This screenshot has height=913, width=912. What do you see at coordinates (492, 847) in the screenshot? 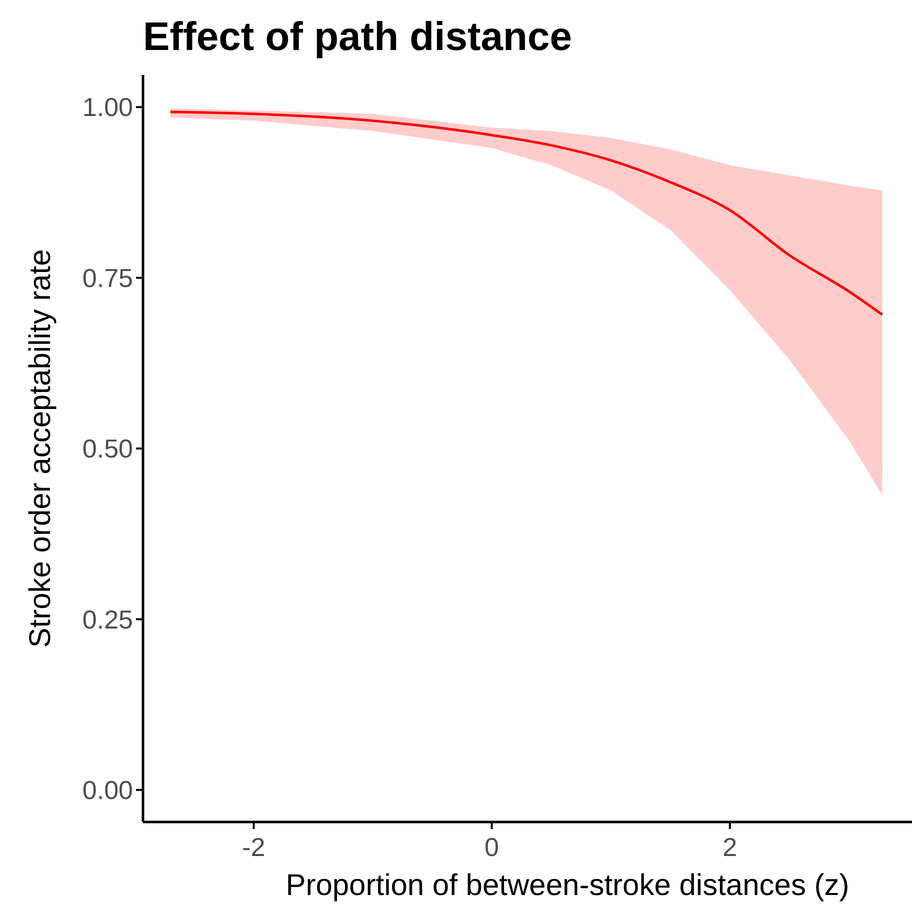
I see `x-tick-label: 0` at bounding box center [492, 847].